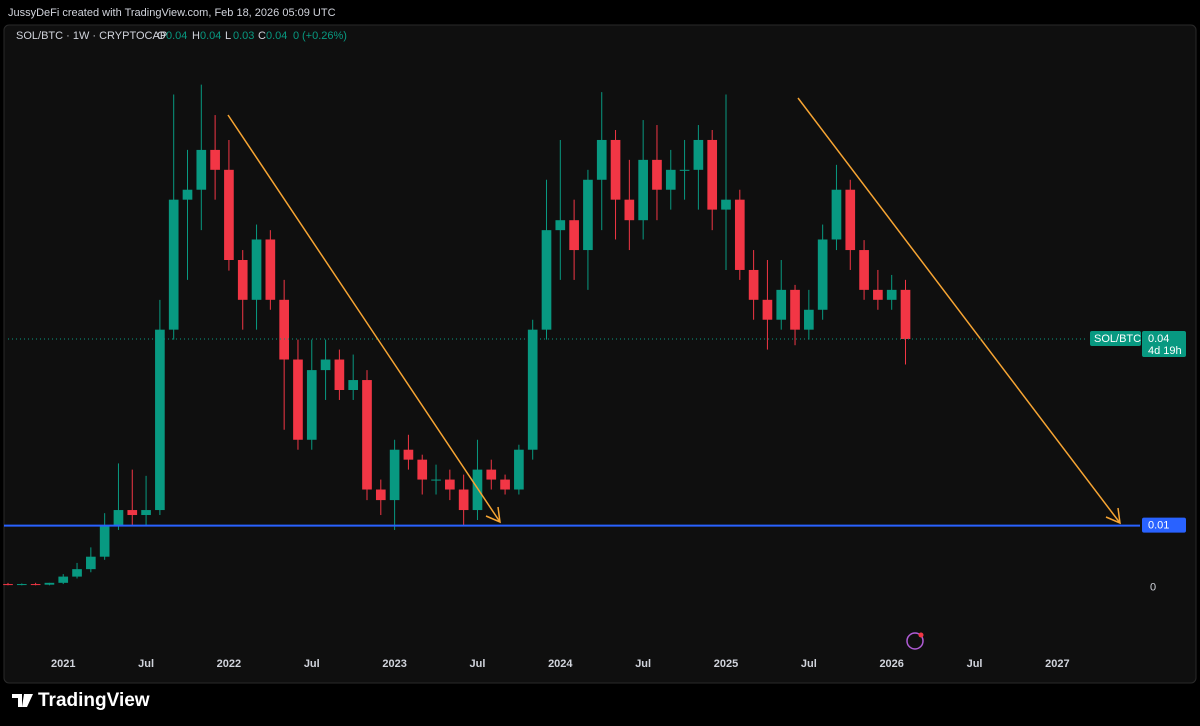 This screenshot has height=726, width=1200. I want to click on ohlc-key: H, so click(196, 36).